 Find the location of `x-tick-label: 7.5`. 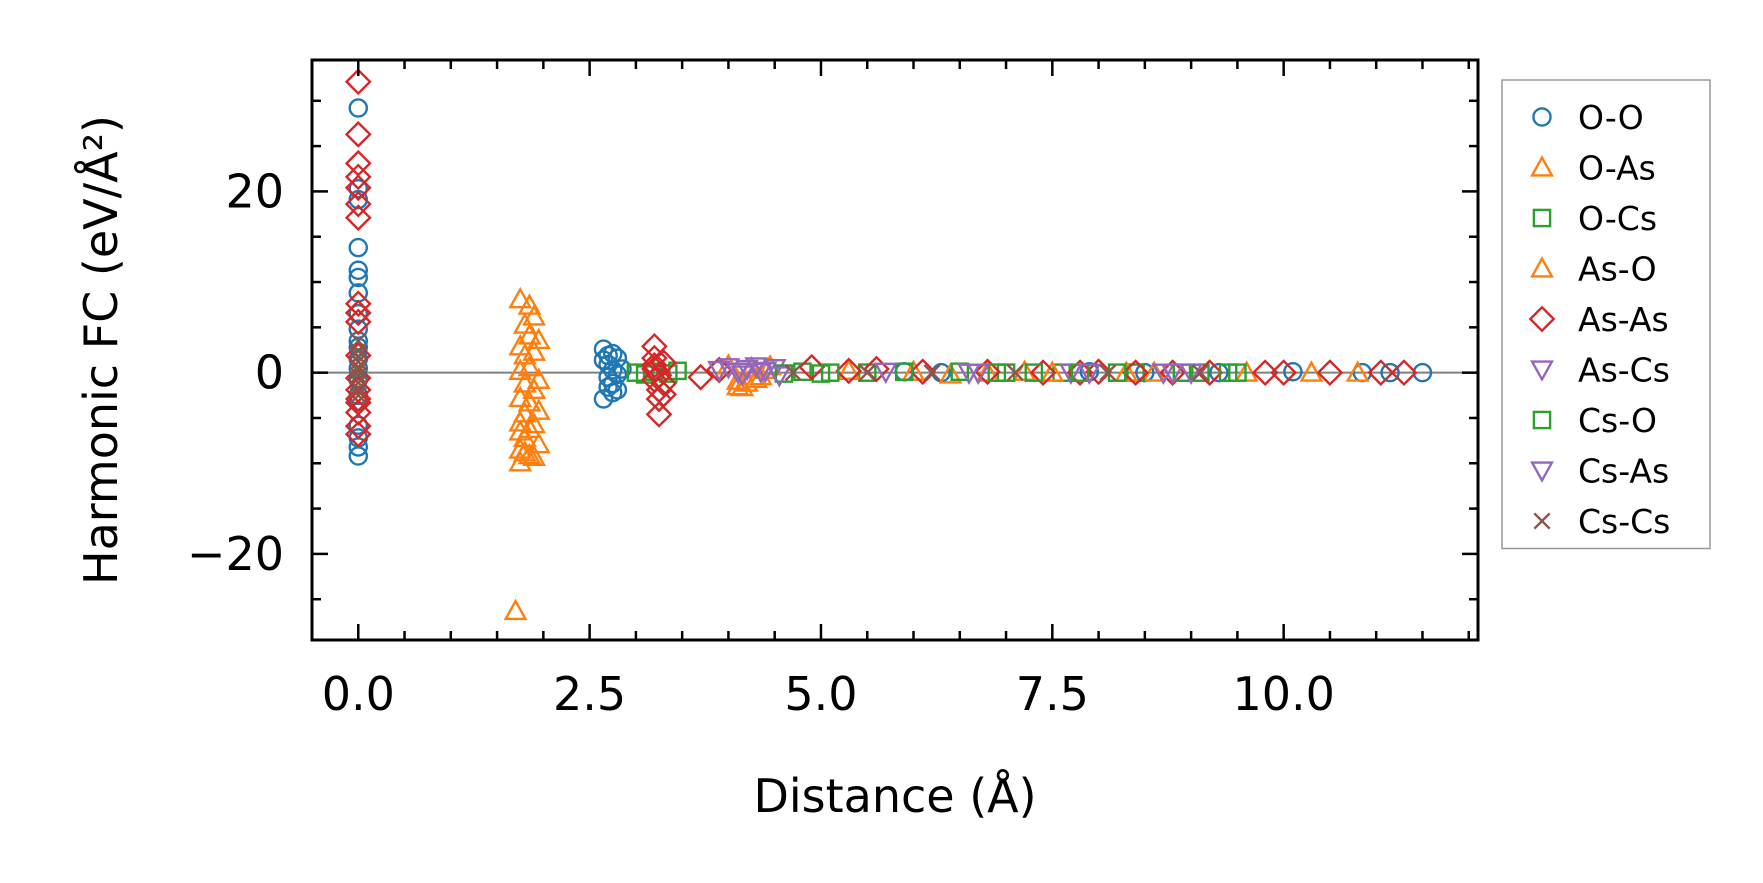

x-tick-label: 7.5 is located at coordinates (1052, 694).